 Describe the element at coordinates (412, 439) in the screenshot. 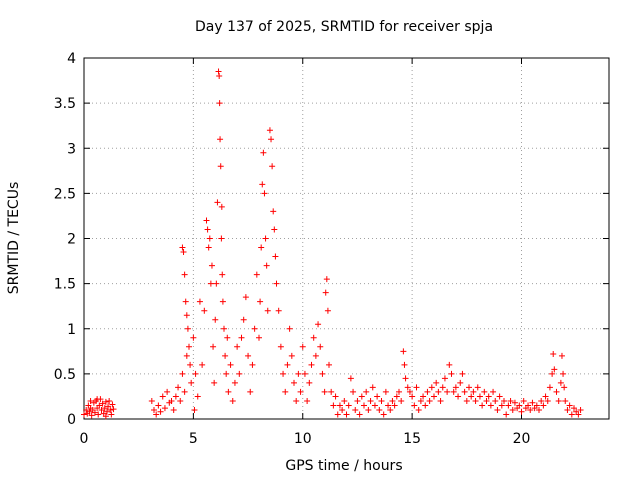

I see `x-tick-label: 15` at that location.